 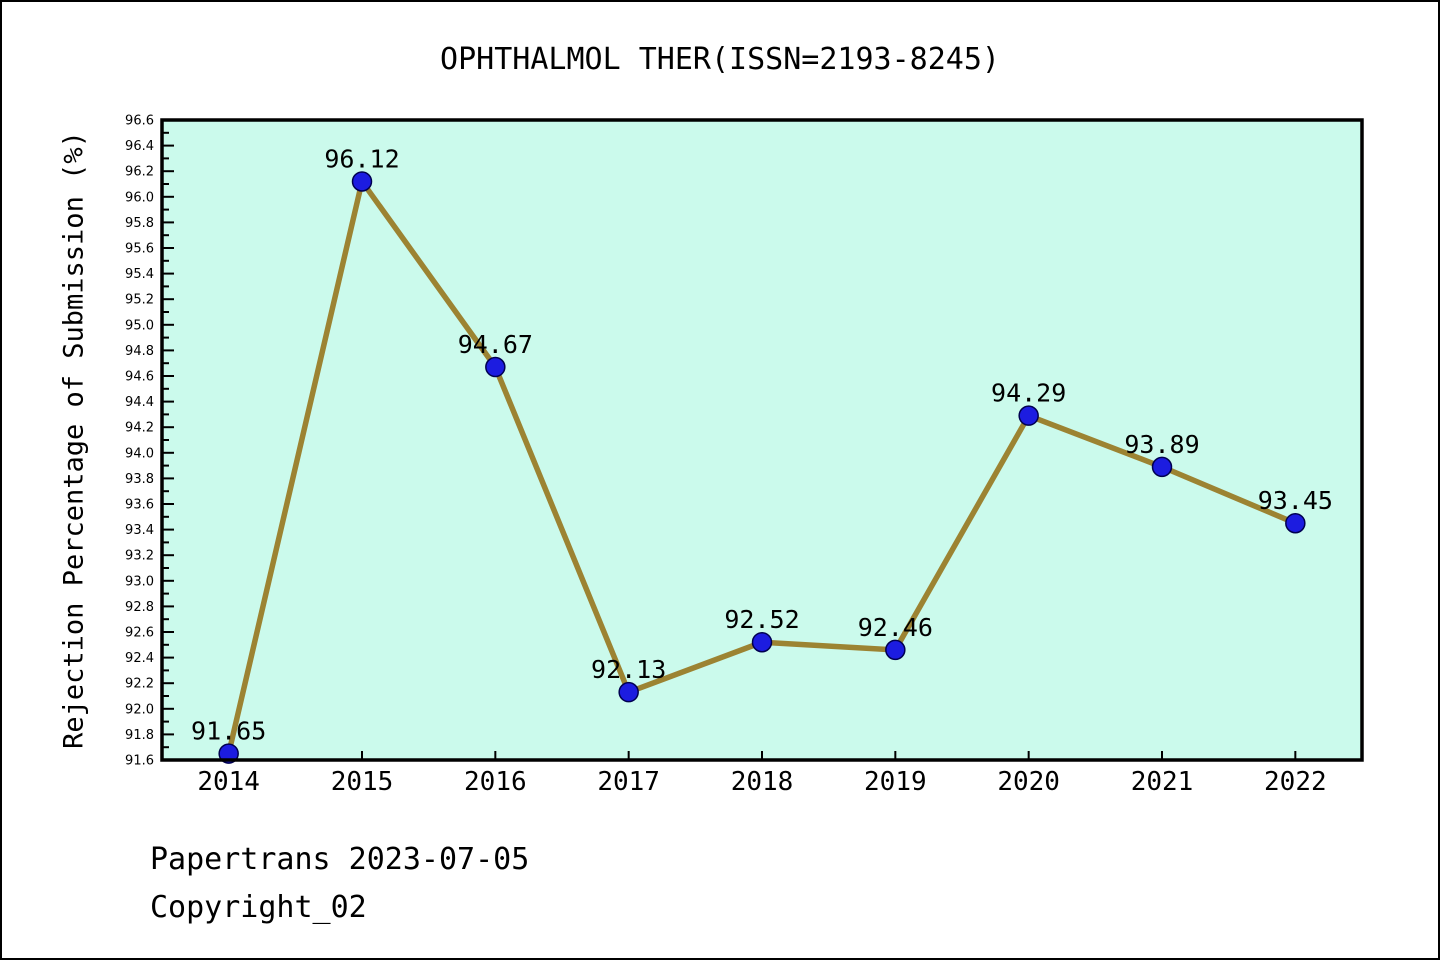 I want to click on svg-text: 93.0, so click(x=139, y=581).